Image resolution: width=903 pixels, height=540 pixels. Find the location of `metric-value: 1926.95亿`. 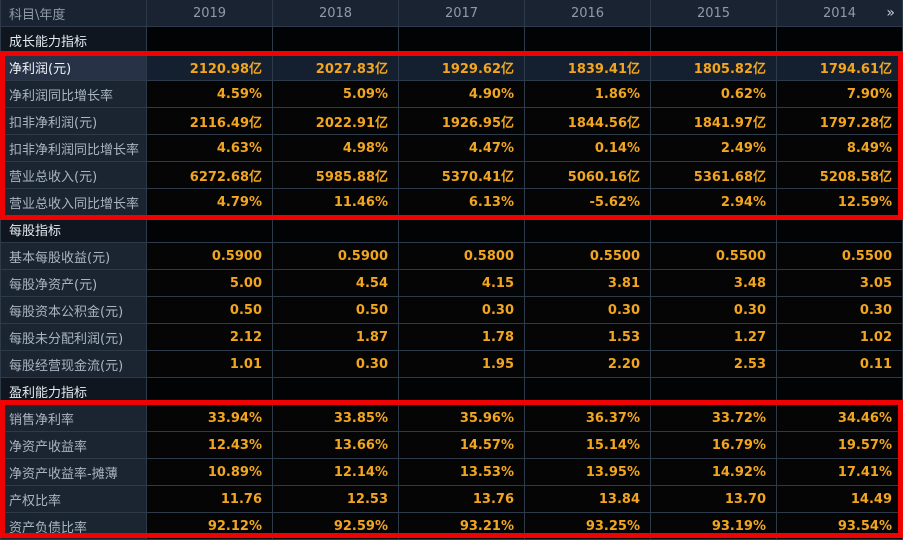

metric-value: 1926.95亿 is located at coordinates (462, 121).